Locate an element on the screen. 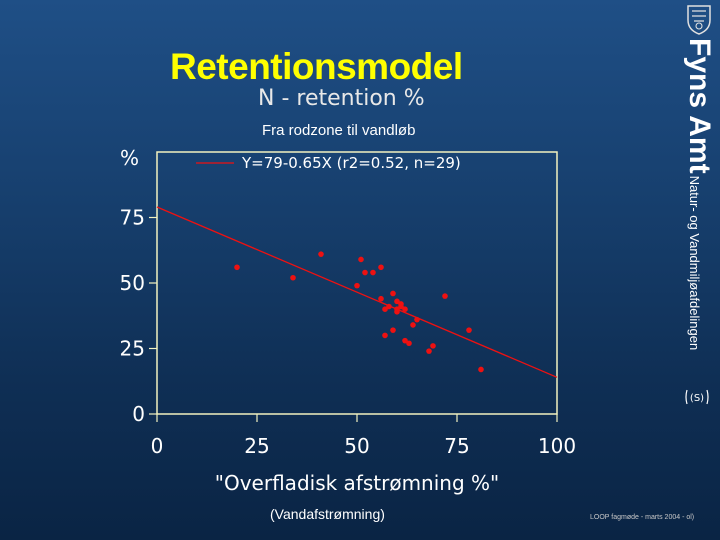  y-tick-label: 75 is located at coordinates (132, 218).